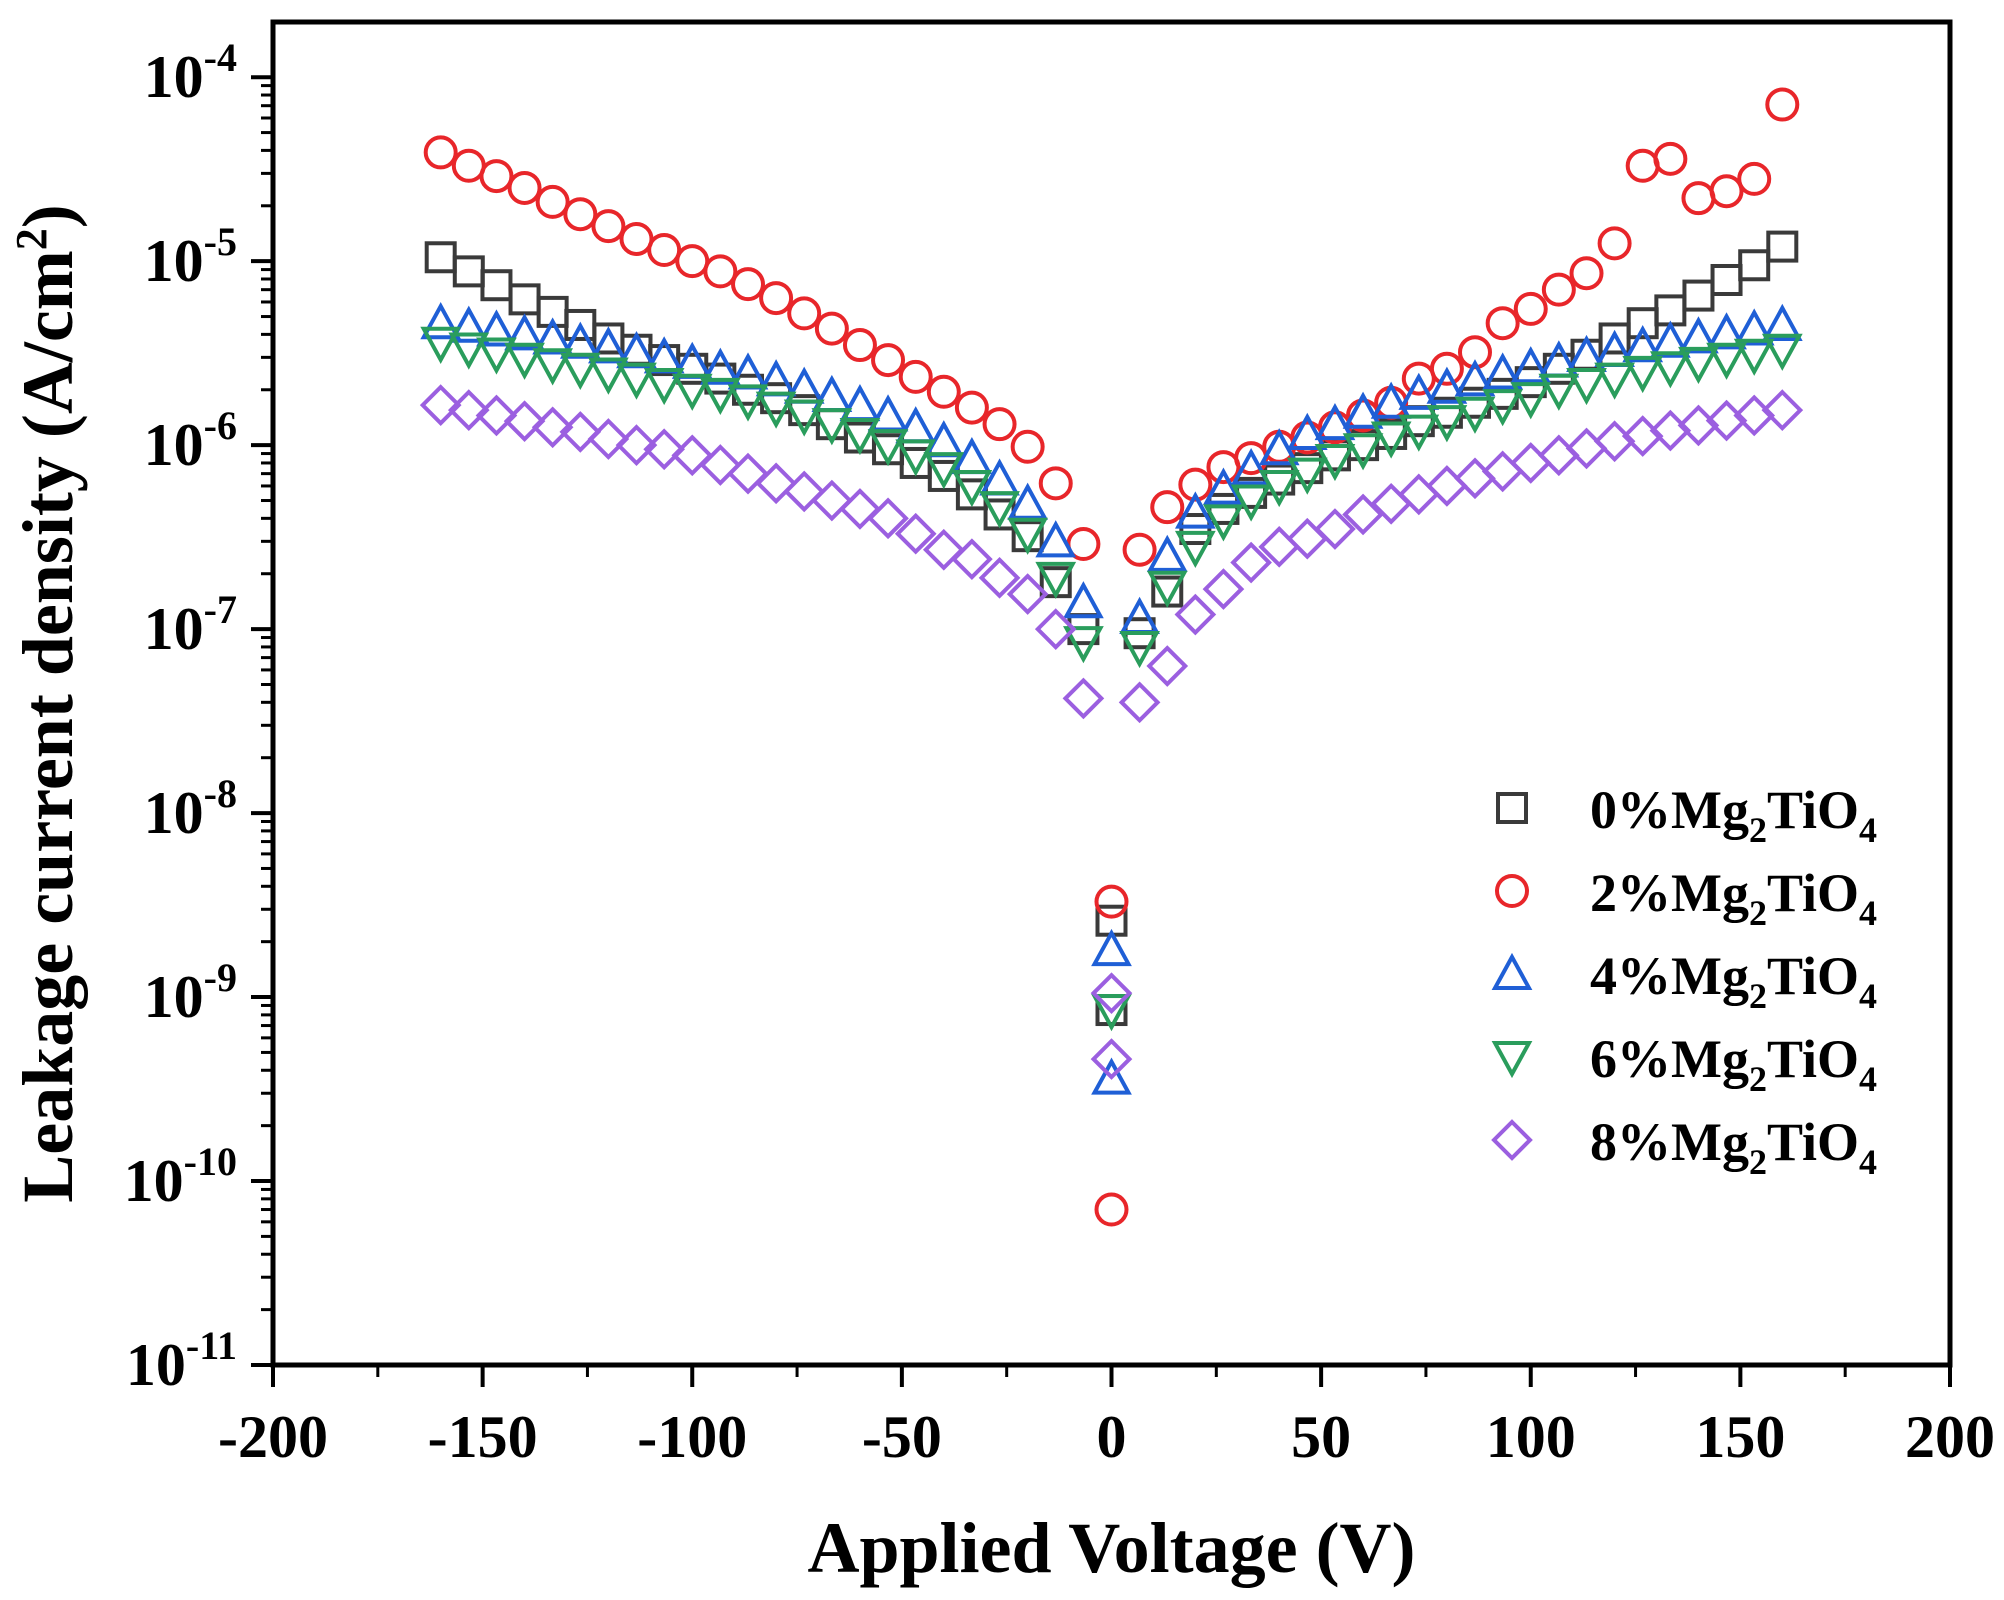 This screenshot has height=1600, width=2004. What do you see at coordinates (190, 256) in the screenshot?
I see `y-tick-label: 10⁻⁵` at bounding box center [190, 256].